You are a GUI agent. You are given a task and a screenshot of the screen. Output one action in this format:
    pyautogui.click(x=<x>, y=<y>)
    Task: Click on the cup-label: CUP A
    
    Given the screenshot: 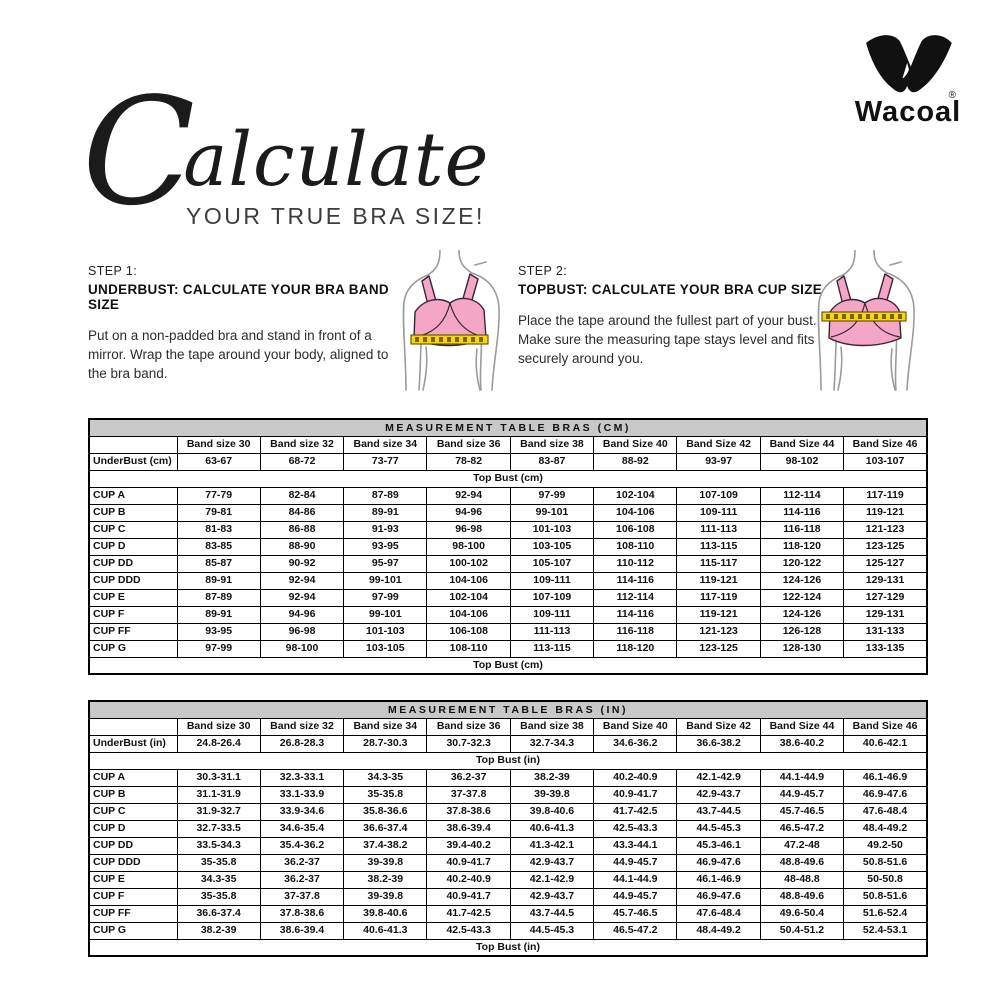 What is the action you would take?
    pyautogui.click(x=133, y=777)
    